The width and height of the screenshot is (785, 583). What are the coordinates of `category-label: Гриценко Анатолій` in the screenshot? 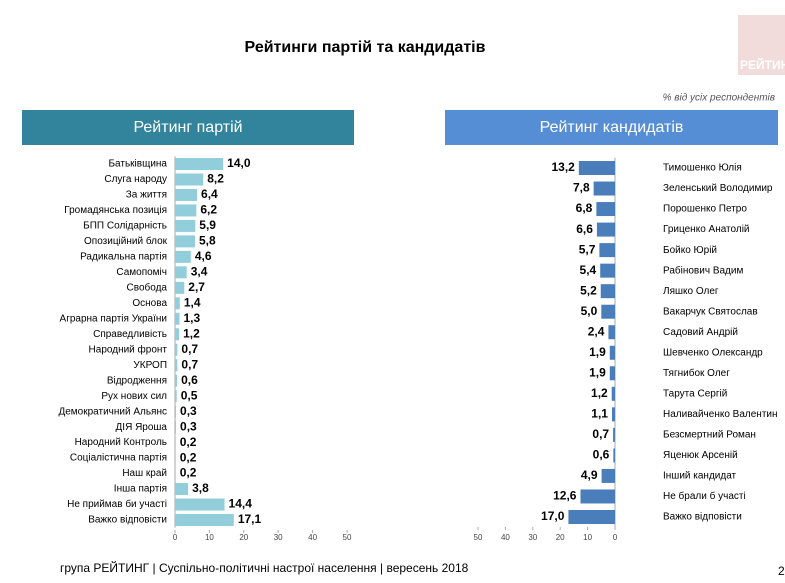 It's located at (706, 229).